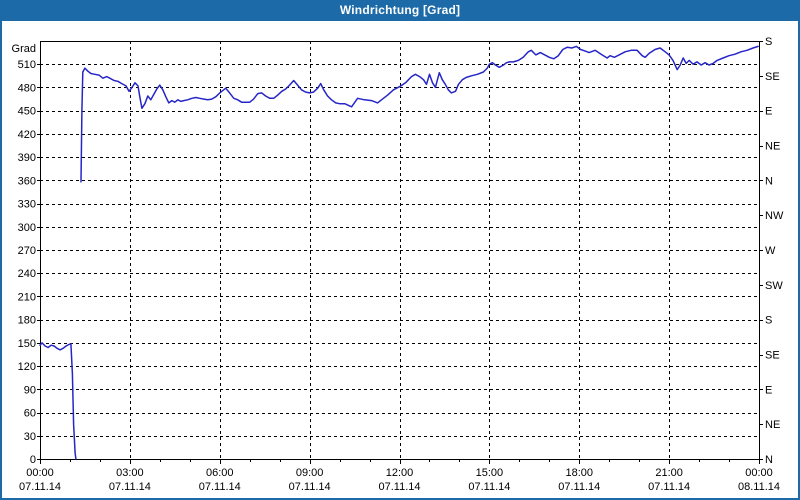 Image resolution: width=800 pixels, height=500 pixels. What do you see at coordinates (669, 473) in the screenshot?
I see `svg-text: 21:00` at bounding box center [669, 473].